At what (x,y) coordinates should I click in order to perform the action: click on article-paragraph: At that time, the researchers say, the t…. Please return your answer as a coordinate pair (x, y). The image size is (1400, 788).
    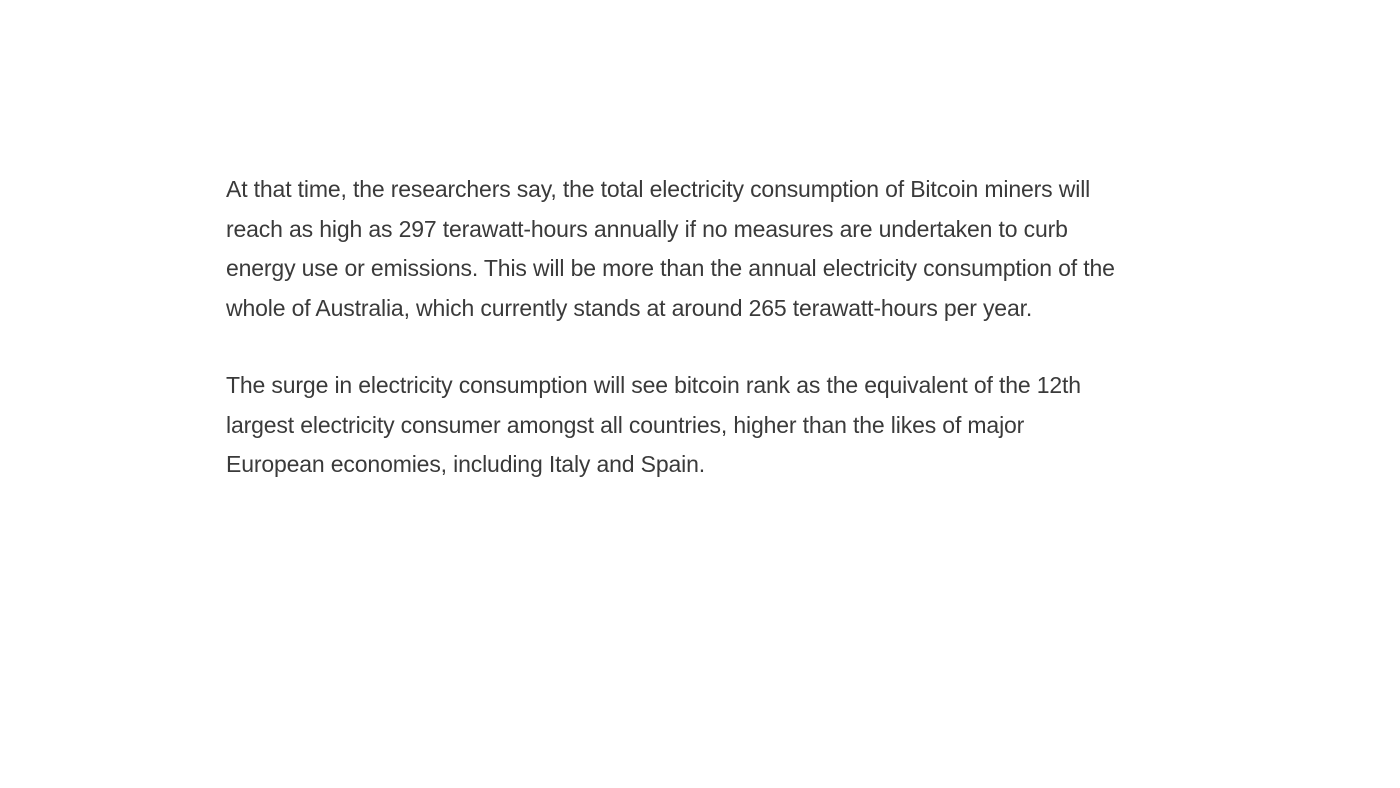
    Looking at the image, I should click on (670, 248).